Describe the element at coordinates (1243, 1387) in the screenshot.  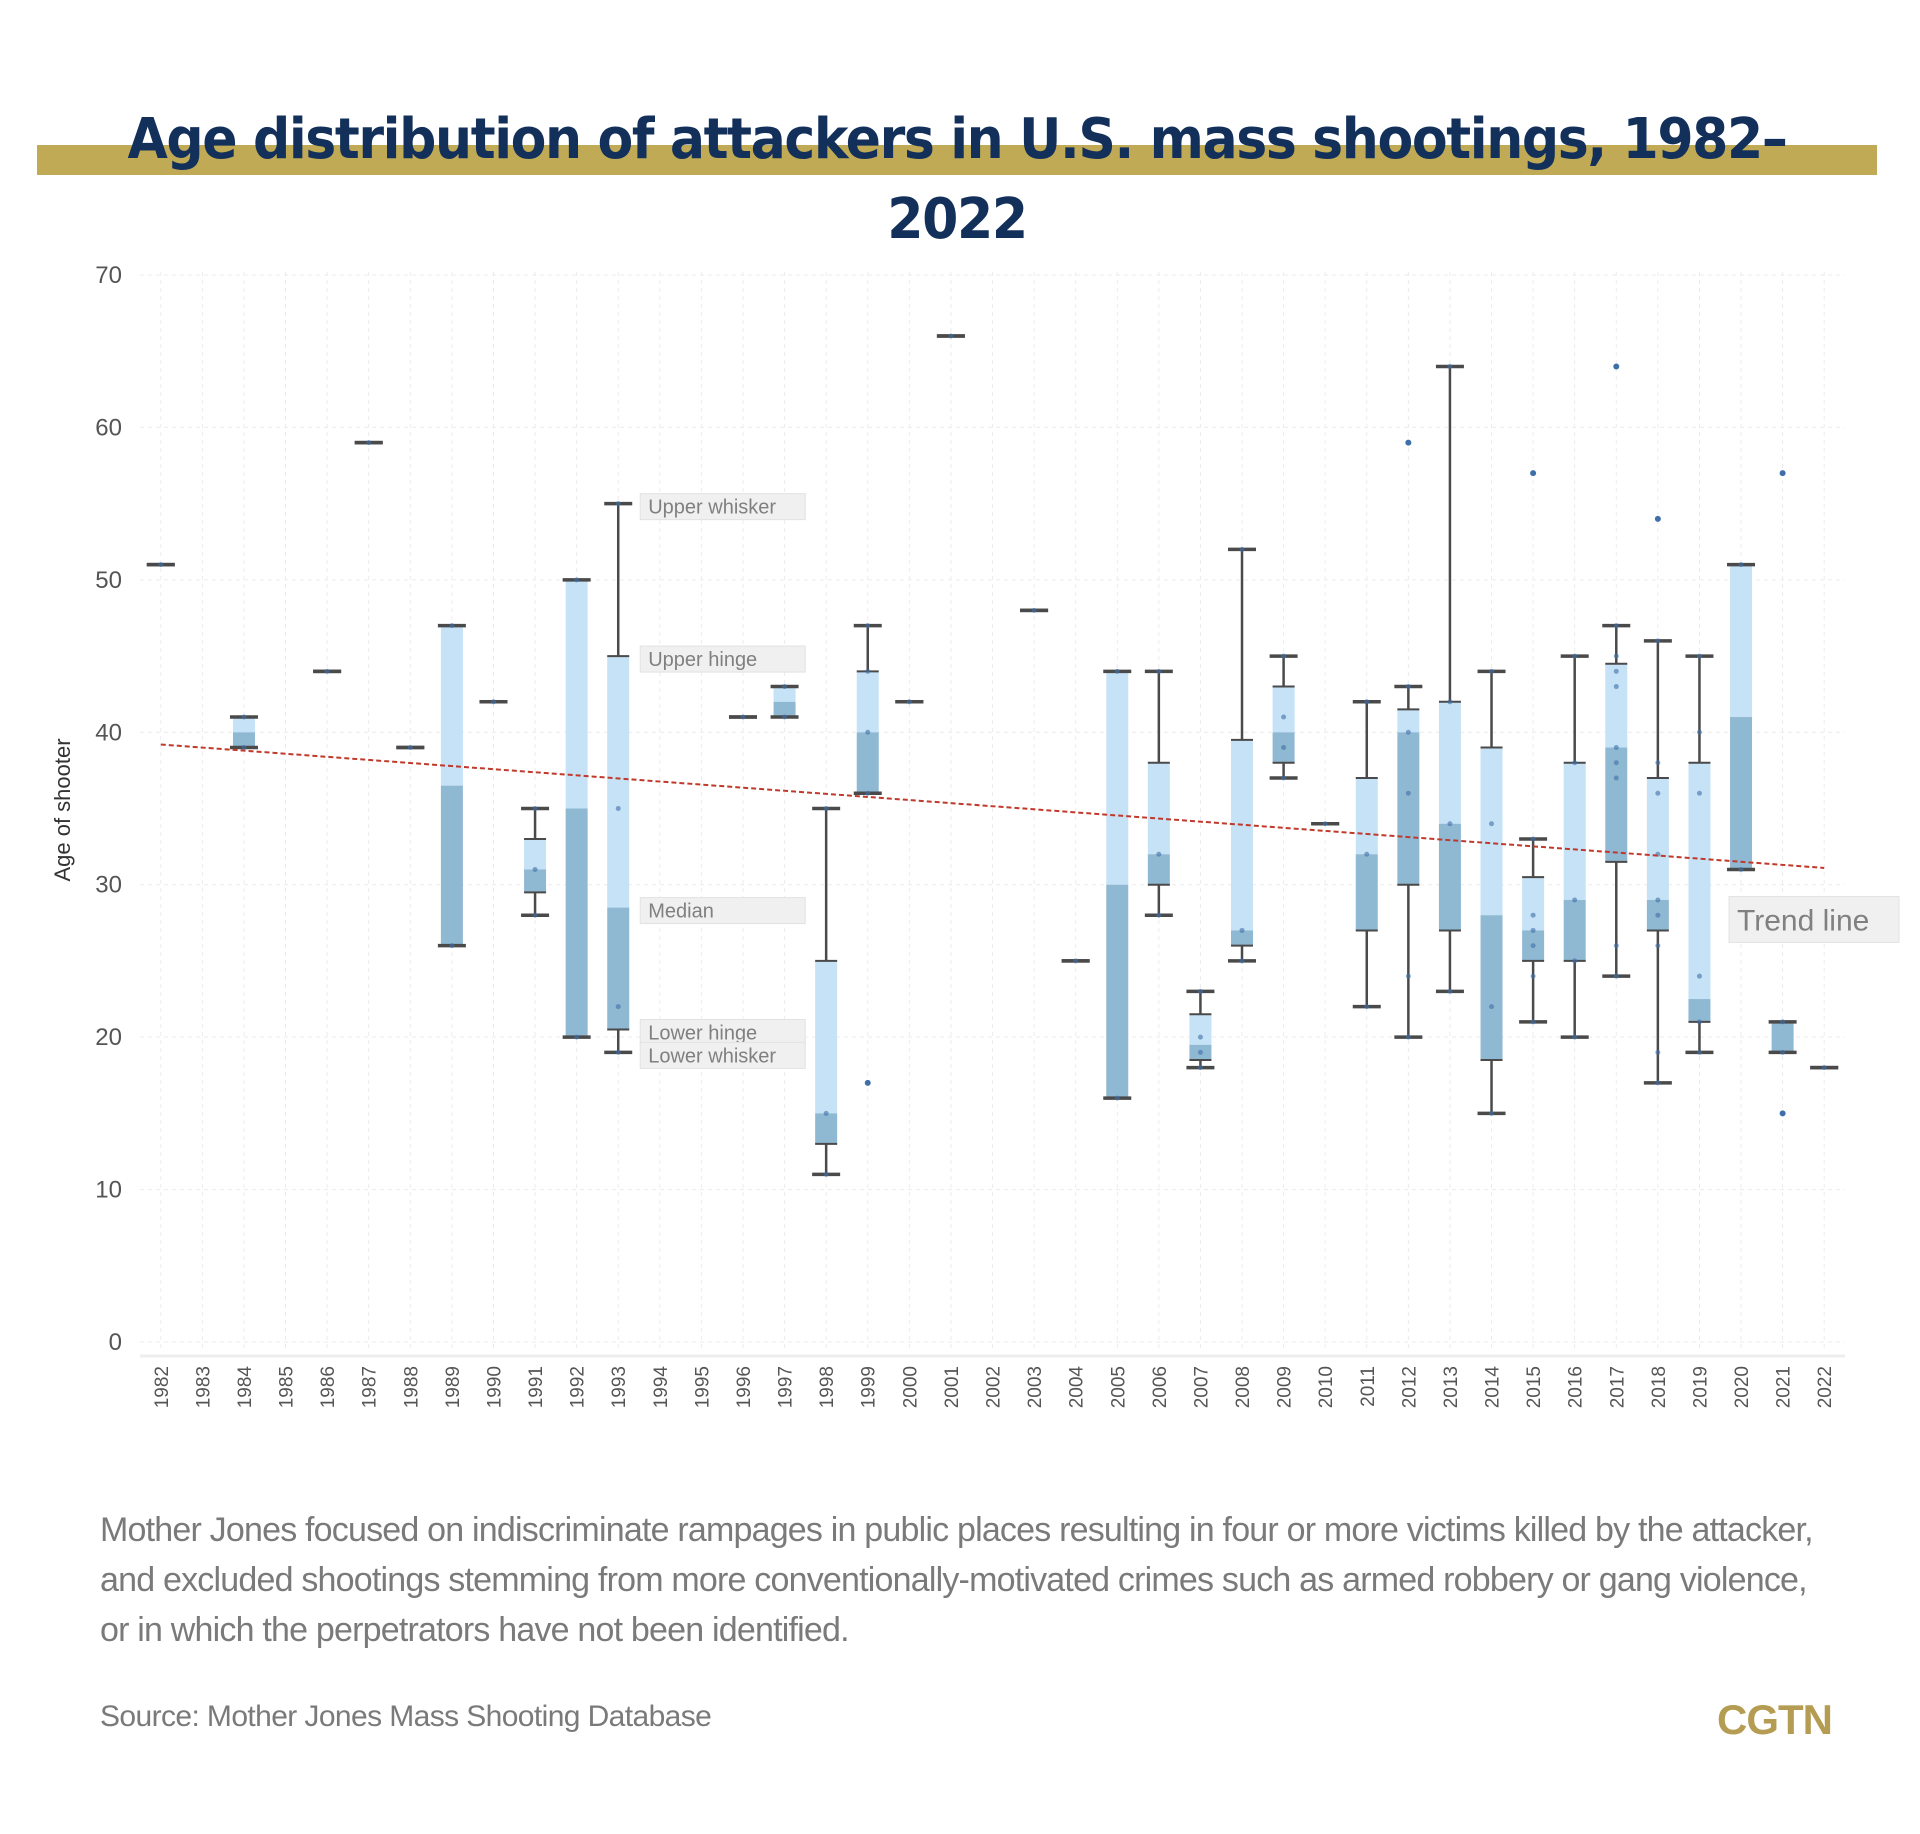
I see `x-tick-label: 2008` at that location.